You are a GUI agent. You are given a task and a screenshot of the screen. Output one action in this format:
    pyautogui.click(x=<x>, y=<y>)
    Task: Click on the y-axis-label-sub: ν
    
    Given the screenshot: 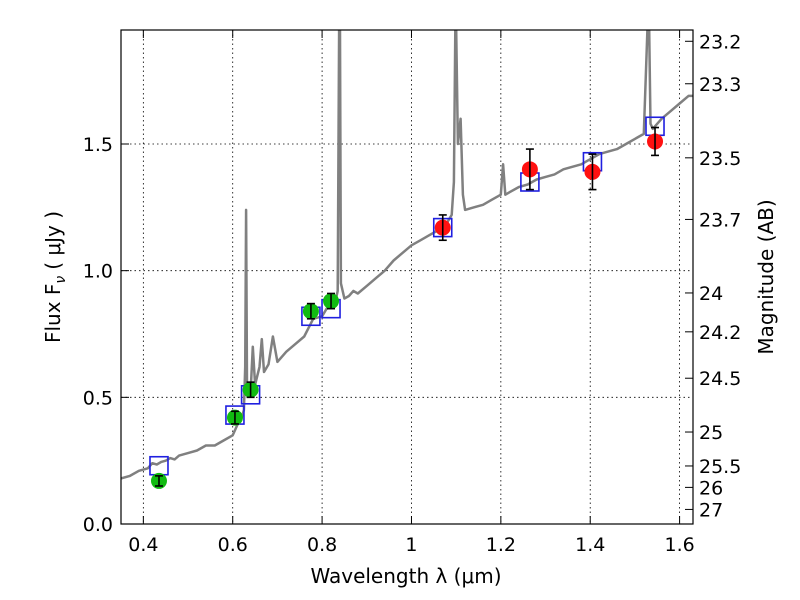 What is the action you would take?
    pyautogui.click(x=61, y=280)
    